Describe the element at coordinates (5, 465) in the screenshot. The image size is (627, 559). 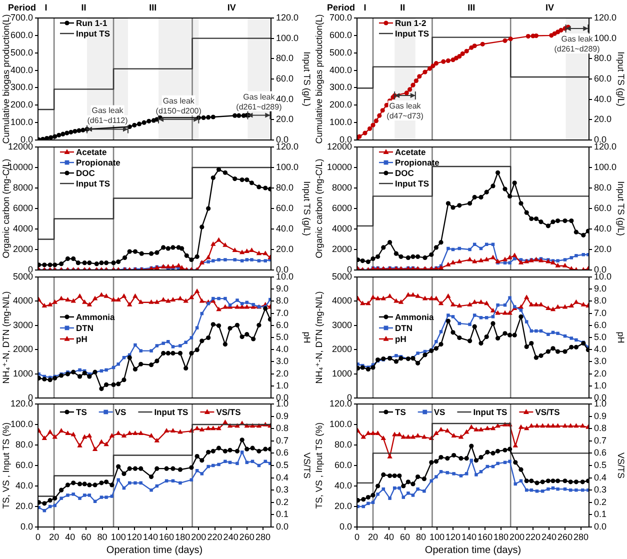
I see `y-axis-title: TS, VS , Input TS (%)` at that location.